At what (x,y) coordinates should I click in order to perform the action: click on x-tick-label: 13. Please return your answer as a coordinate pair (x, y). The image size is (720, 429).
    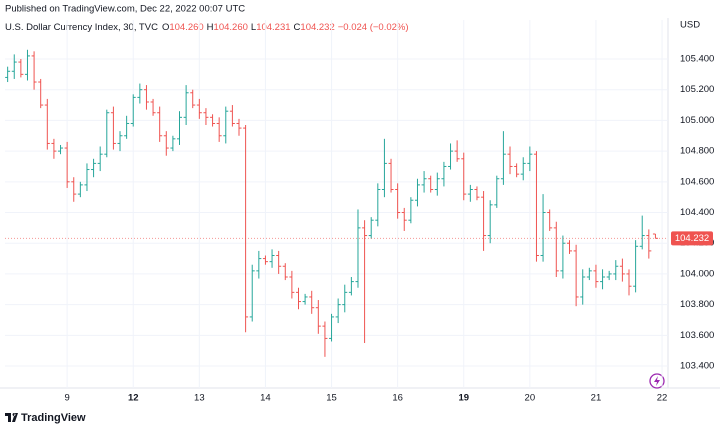
    Looking at the image, I should click on (199, 398).